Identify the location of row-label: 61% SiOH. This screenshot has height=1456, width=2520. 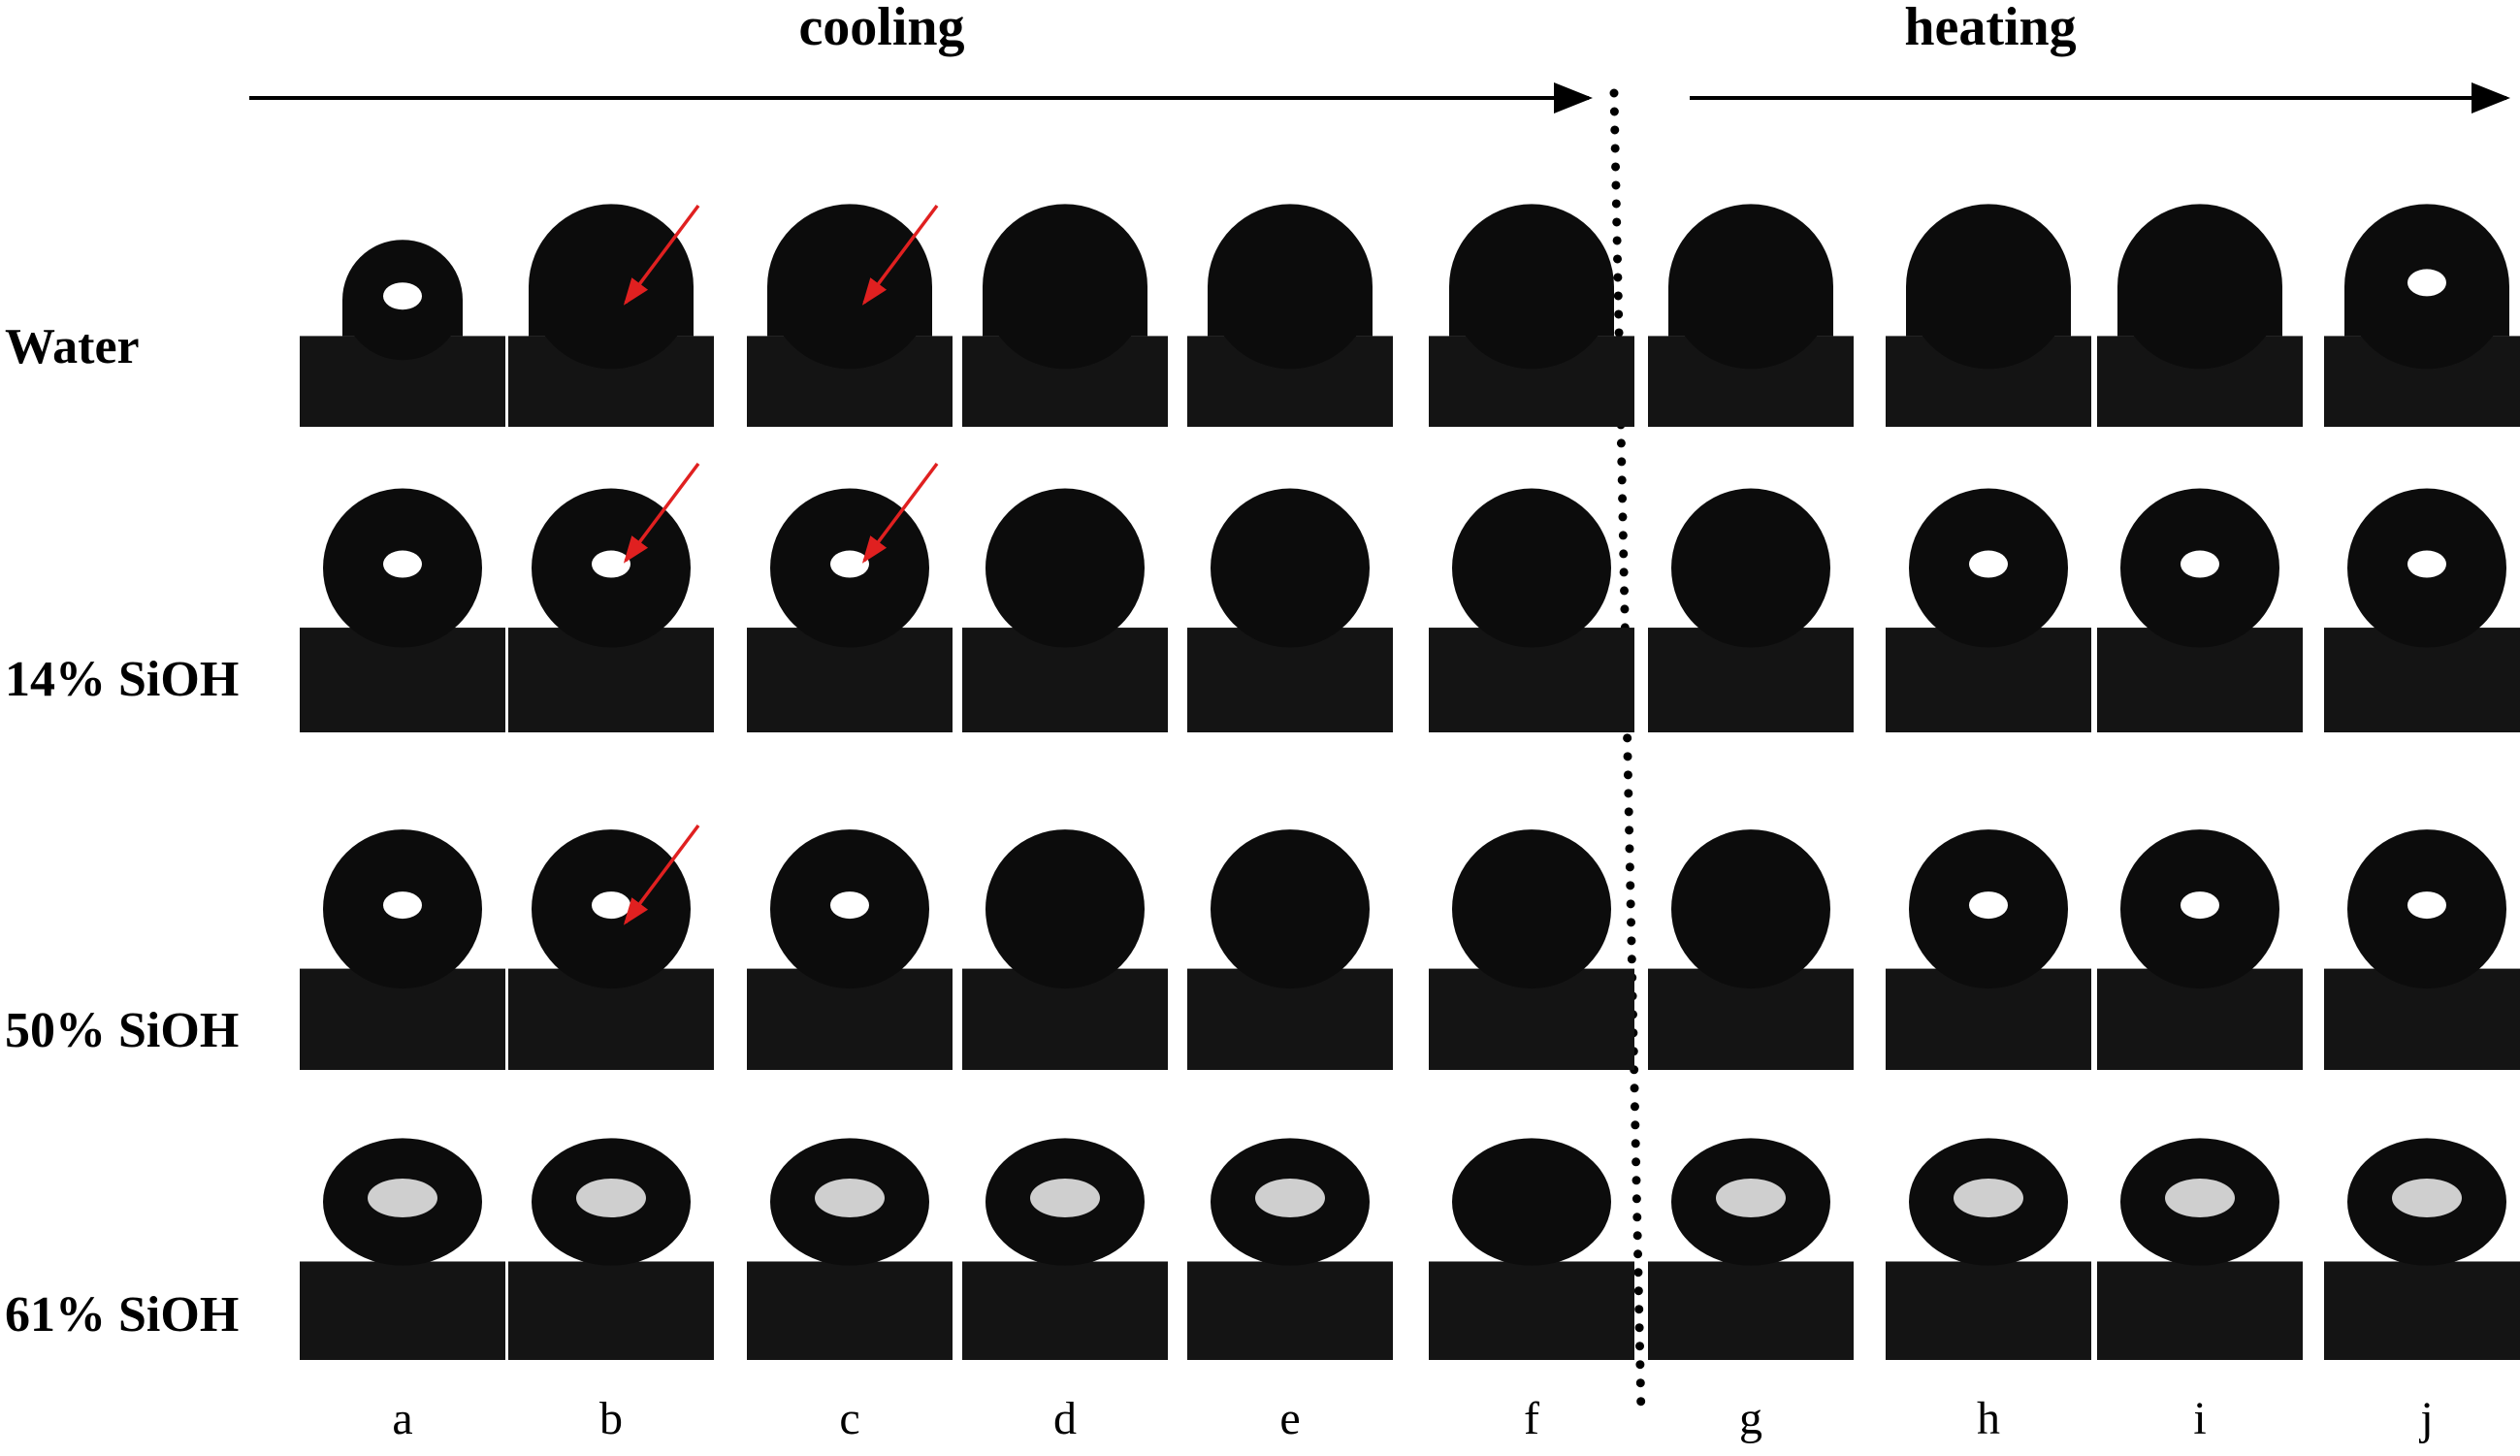
(122, 1315).